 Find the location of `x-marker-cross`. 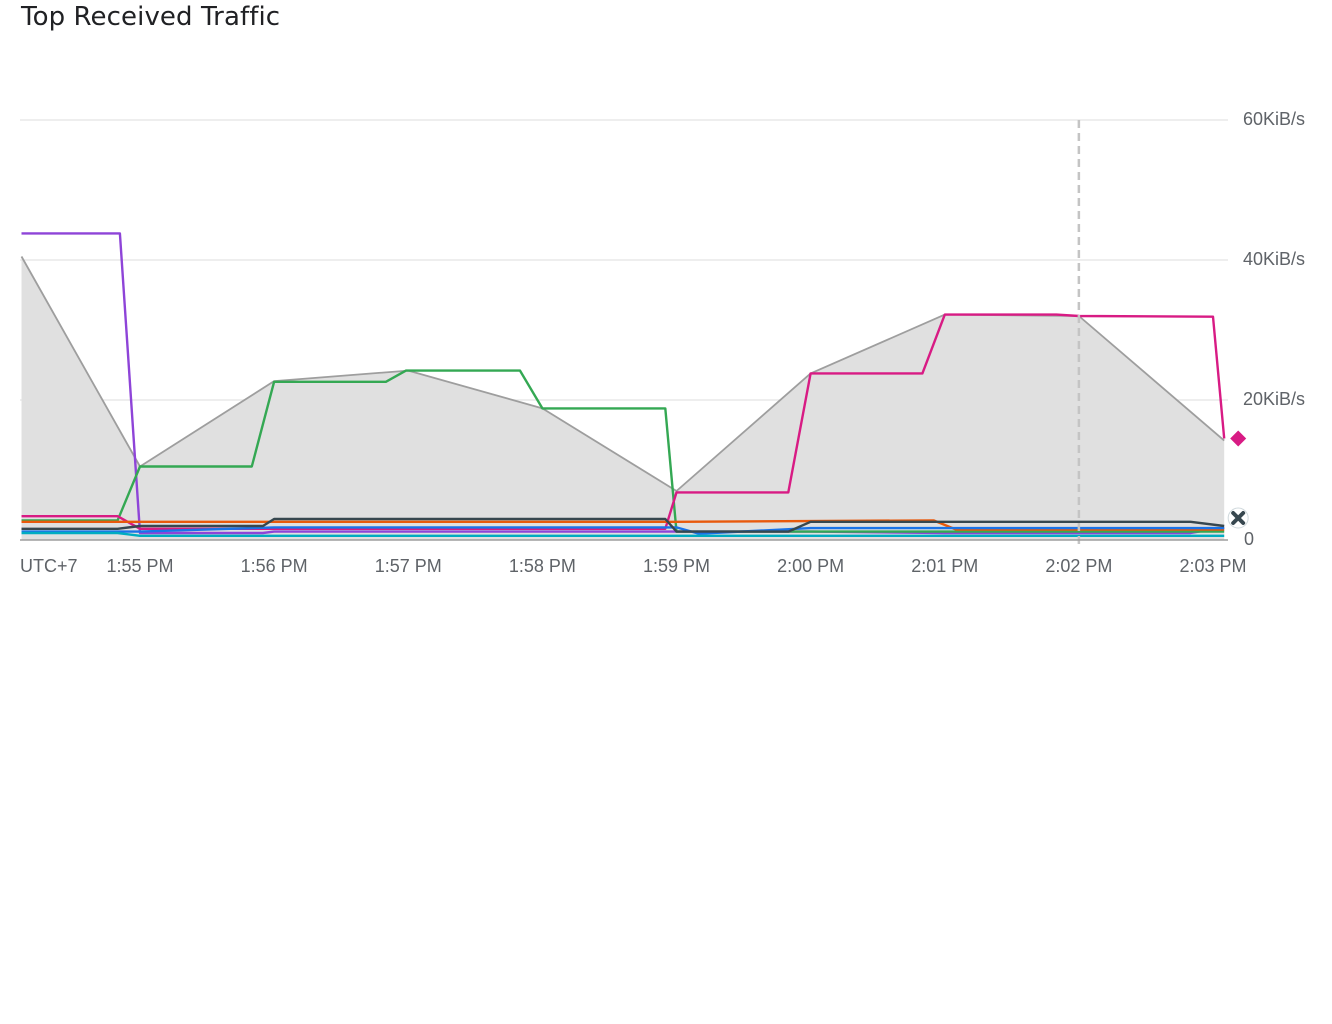

x-marker-cross is located at coordinates (1238, 518).